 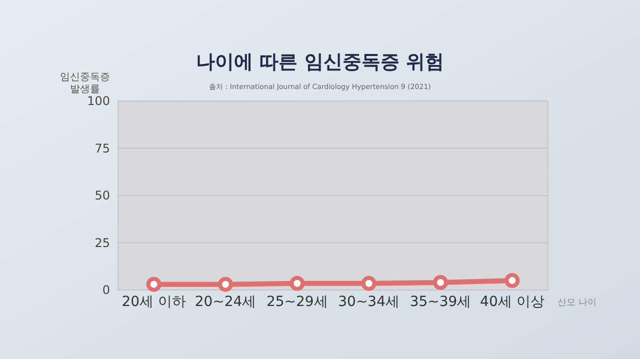 I want to click on x-tick-label: 20세 이하, so click(x=154, y=302).